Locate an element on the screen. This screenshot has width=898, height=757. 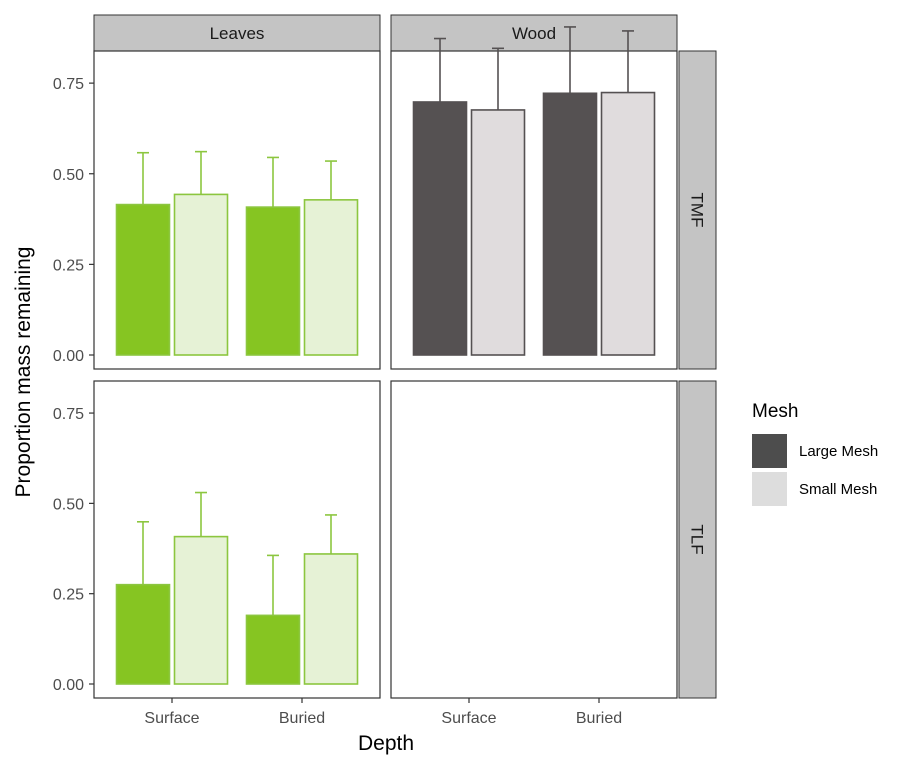
strip-leaves is located at coordinates (237, 33).